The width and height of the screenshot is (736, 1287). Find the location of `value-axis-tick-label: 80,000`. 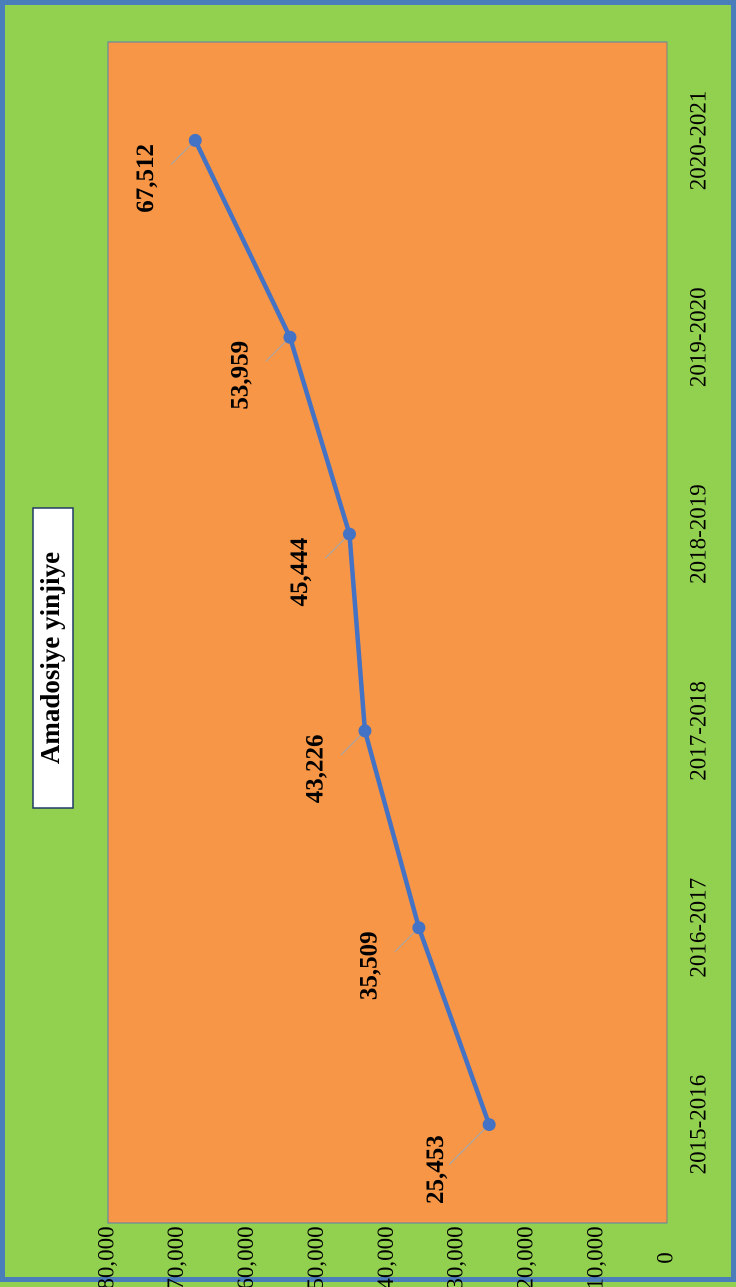

value-axis-tick-label: 80,000 is located at coordinates (105, 1256).